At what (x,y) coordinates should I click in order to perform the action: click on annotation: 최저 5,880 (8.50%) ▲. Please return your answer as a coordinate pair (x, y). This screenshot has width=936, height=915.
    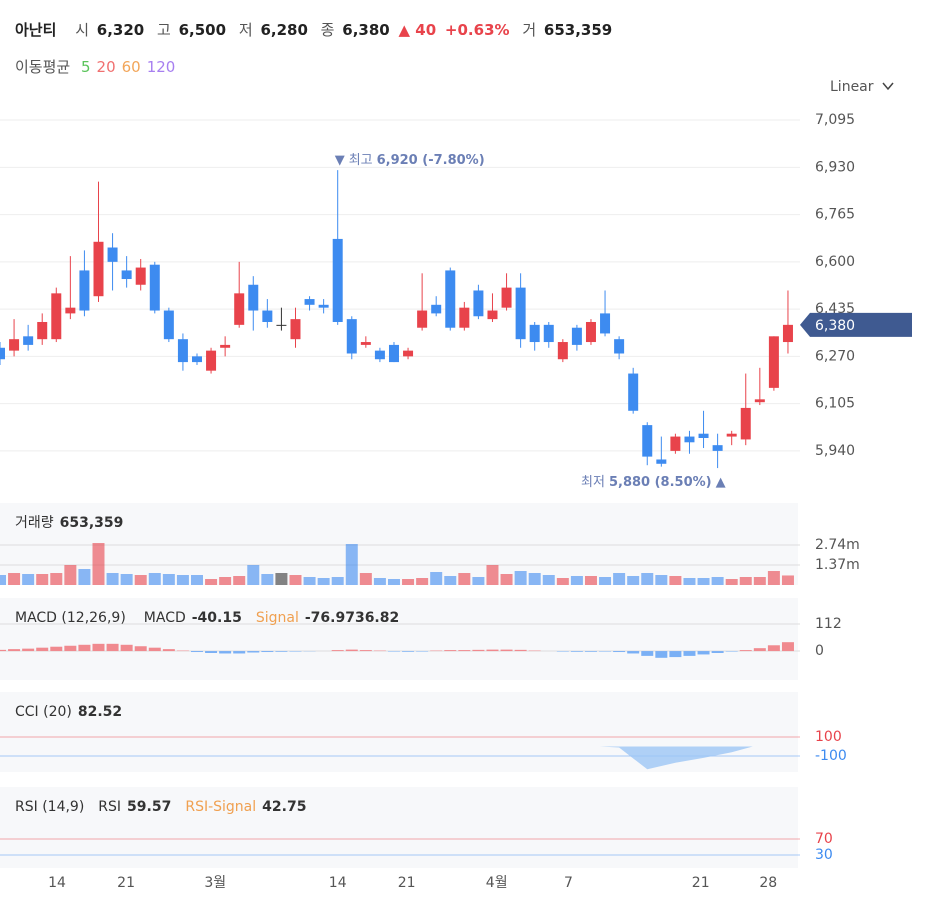
    Looking at the image, I should click on (653, 482).